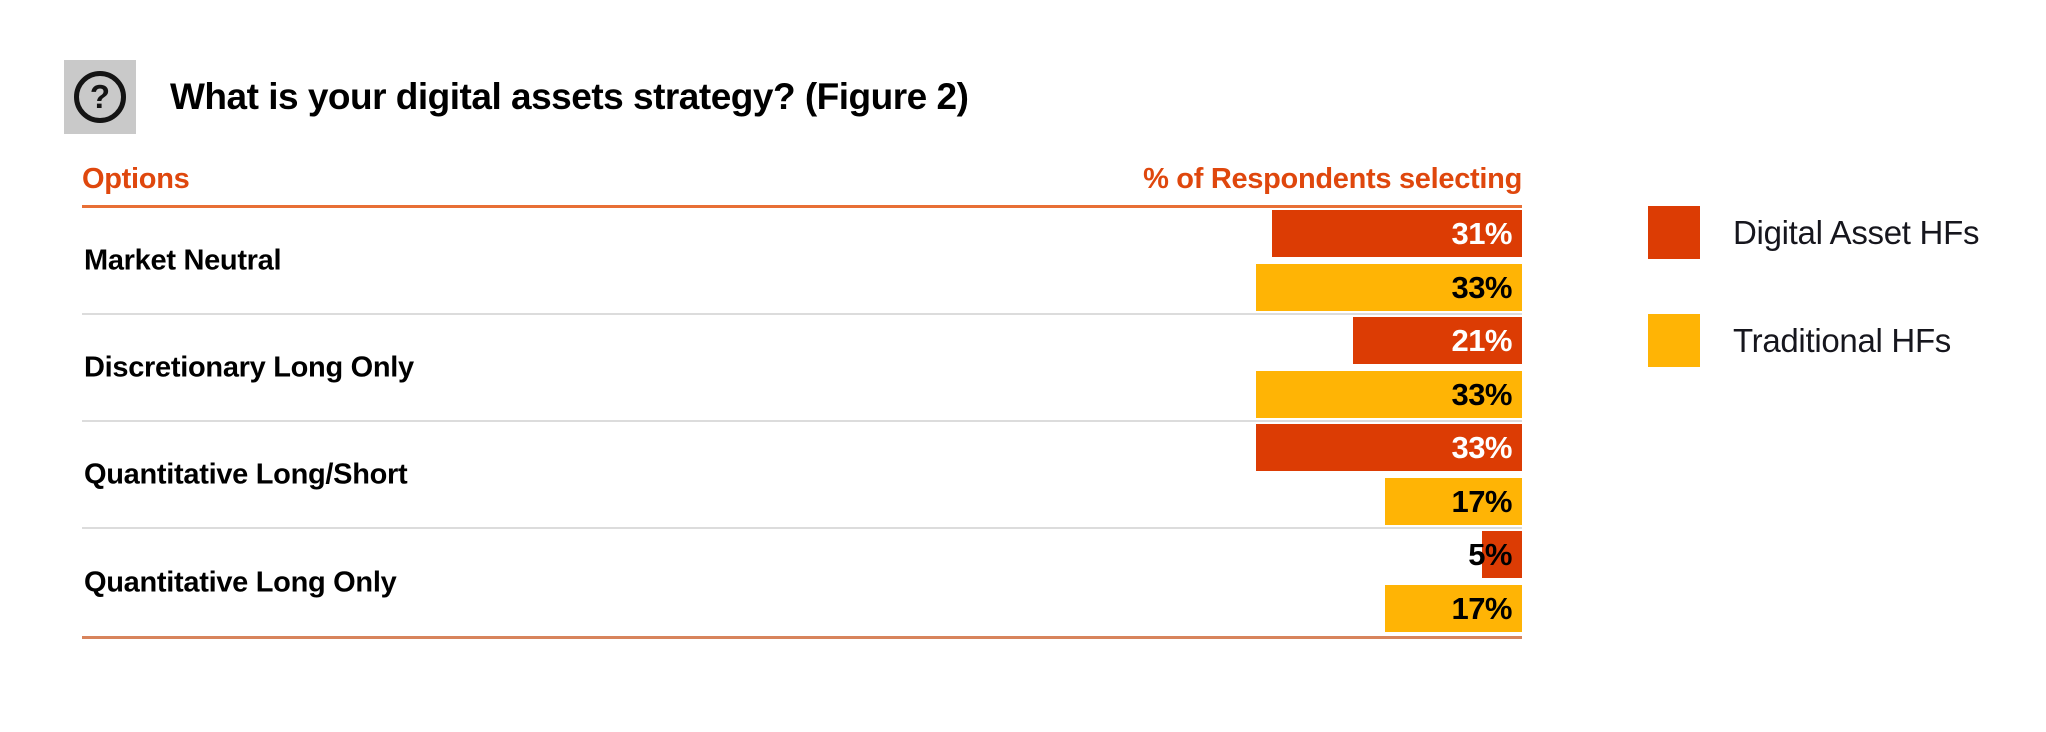 This screenshot has width=2046, height=732. What do you see at coordinates (802, 475) in the screenshot?
I see `chart-row: Quantitative Long/Short 33% 17%` at bounding box center [802, 475].